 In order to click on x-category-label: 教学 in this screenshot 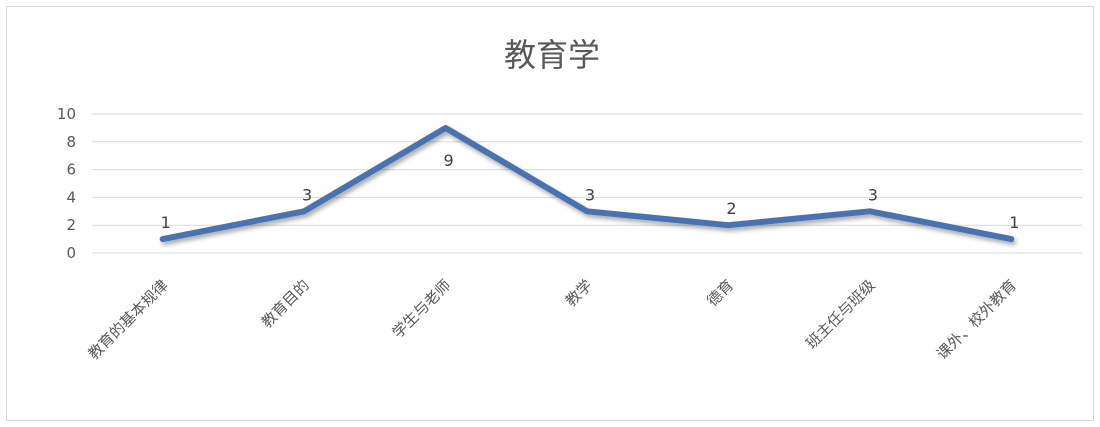, I will do `click(579, 293)`.